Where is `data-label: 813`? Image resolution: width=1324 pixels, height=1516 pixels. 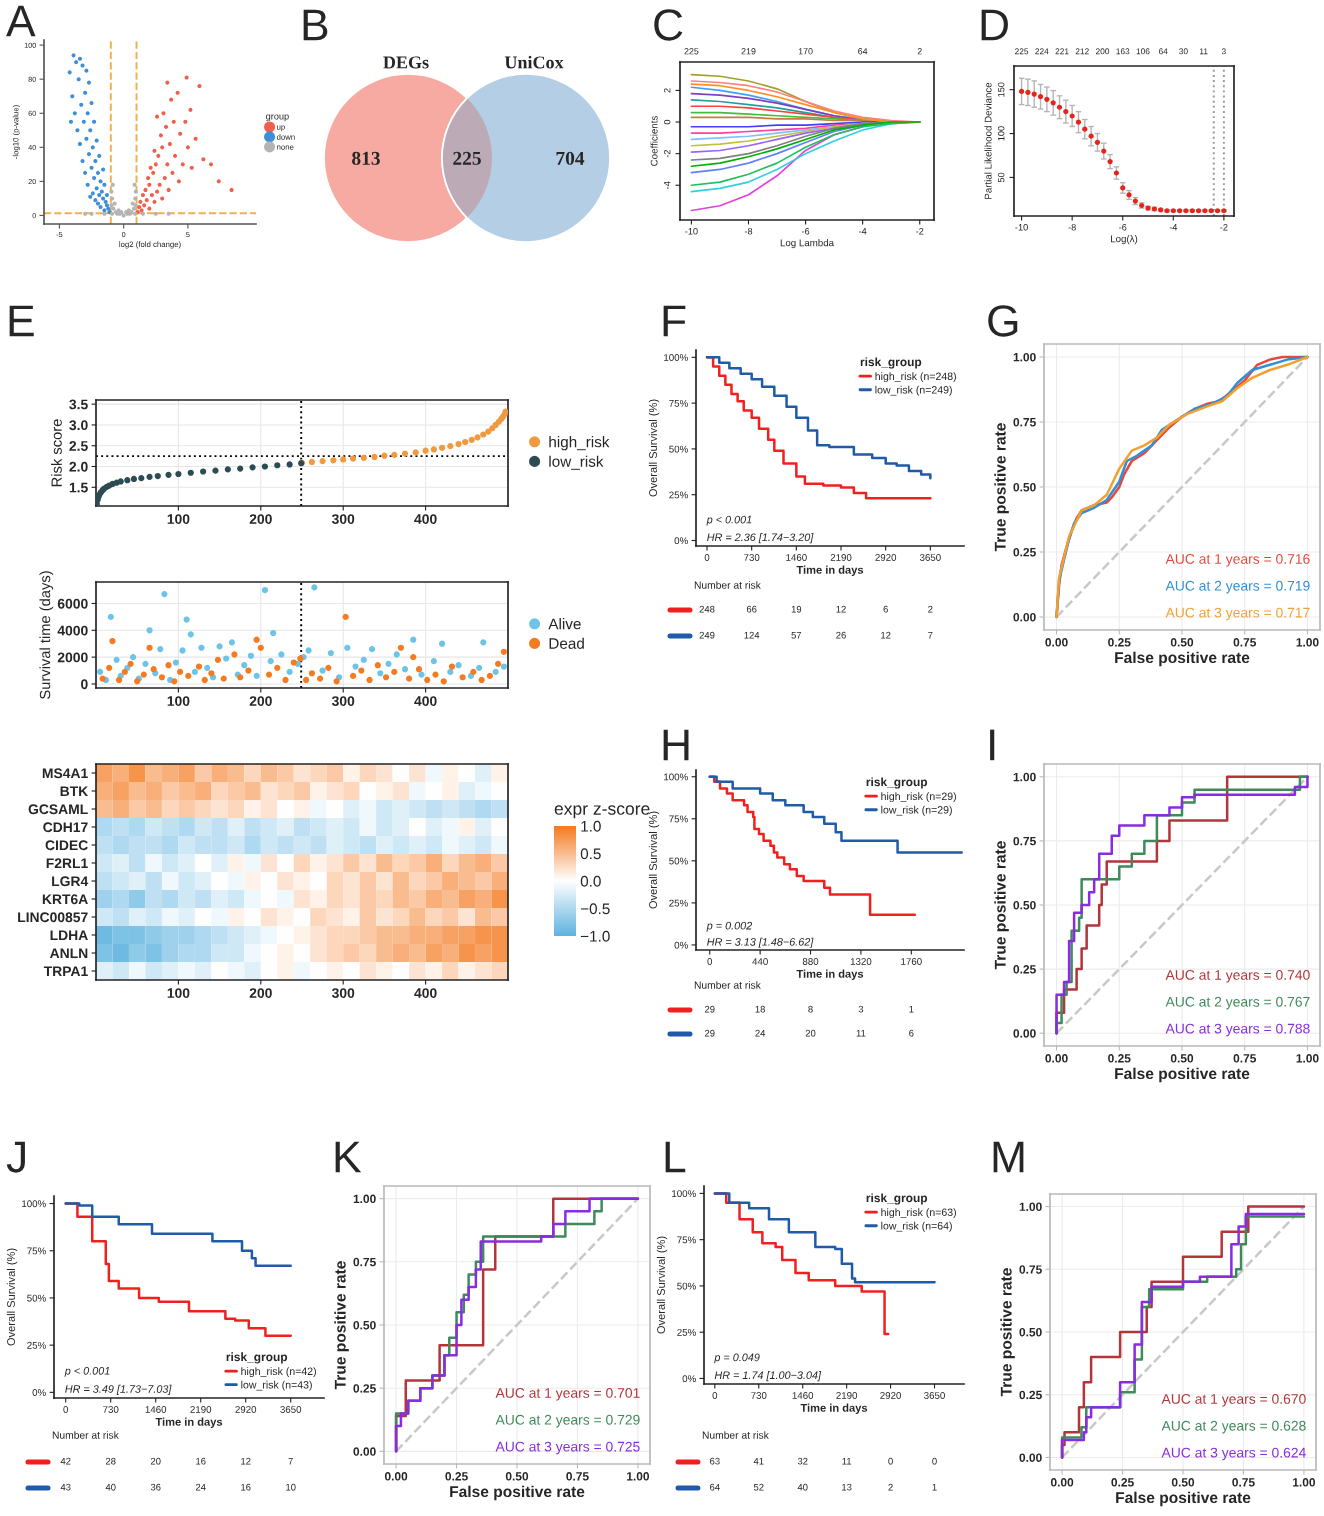 data-label: 813 is located at coordinates (366, 158).